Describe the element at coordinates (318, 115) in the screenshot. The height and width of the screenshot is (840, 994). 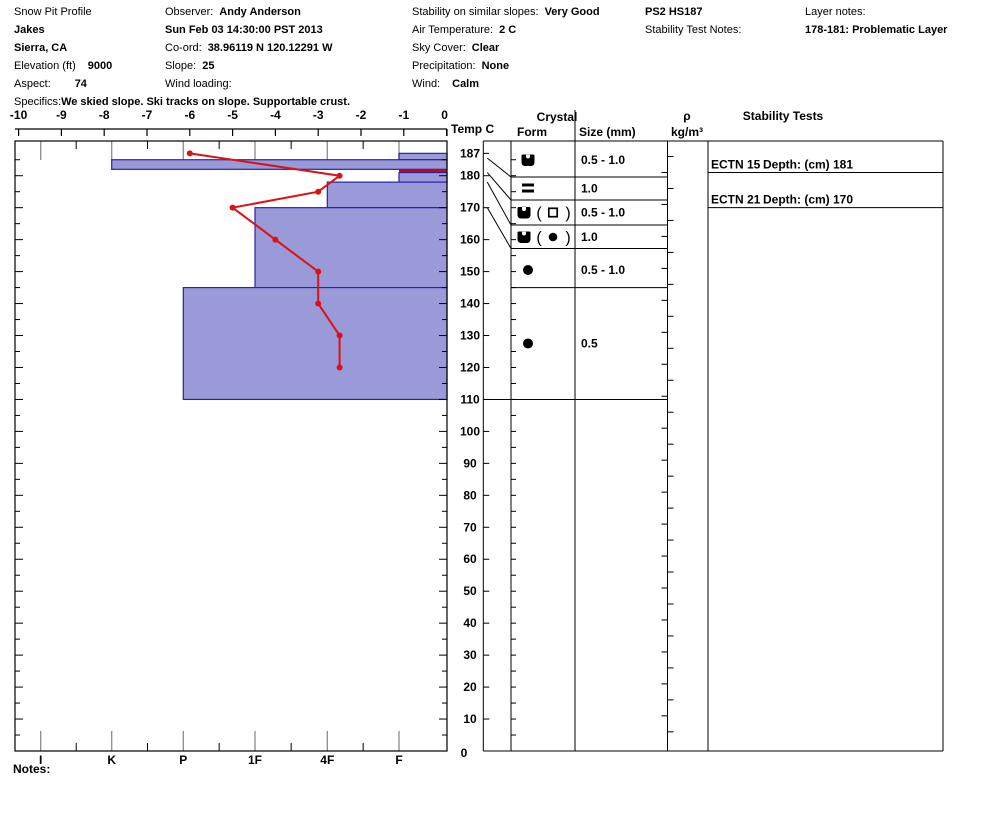
I see `temp-axis-label: -3` at that location.